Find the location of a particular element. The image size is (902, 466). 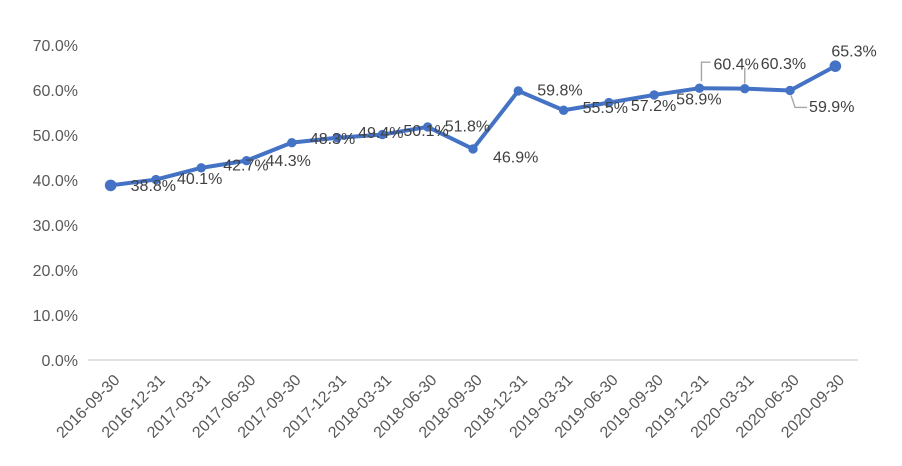

data-point-label: 50.1% is located at coordinates (425, 131).